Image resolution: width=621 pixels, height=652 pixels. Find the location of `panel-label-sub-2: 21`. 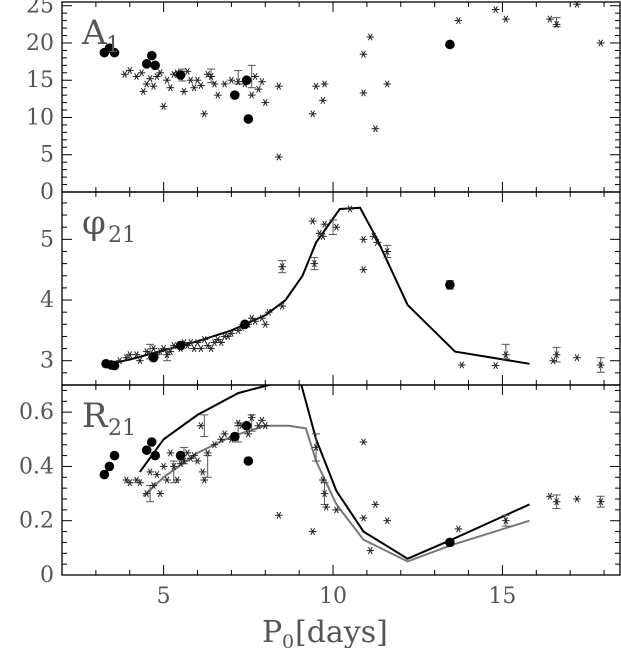

panel-label-sub-2: 21 is located at coordinates (122, 235).